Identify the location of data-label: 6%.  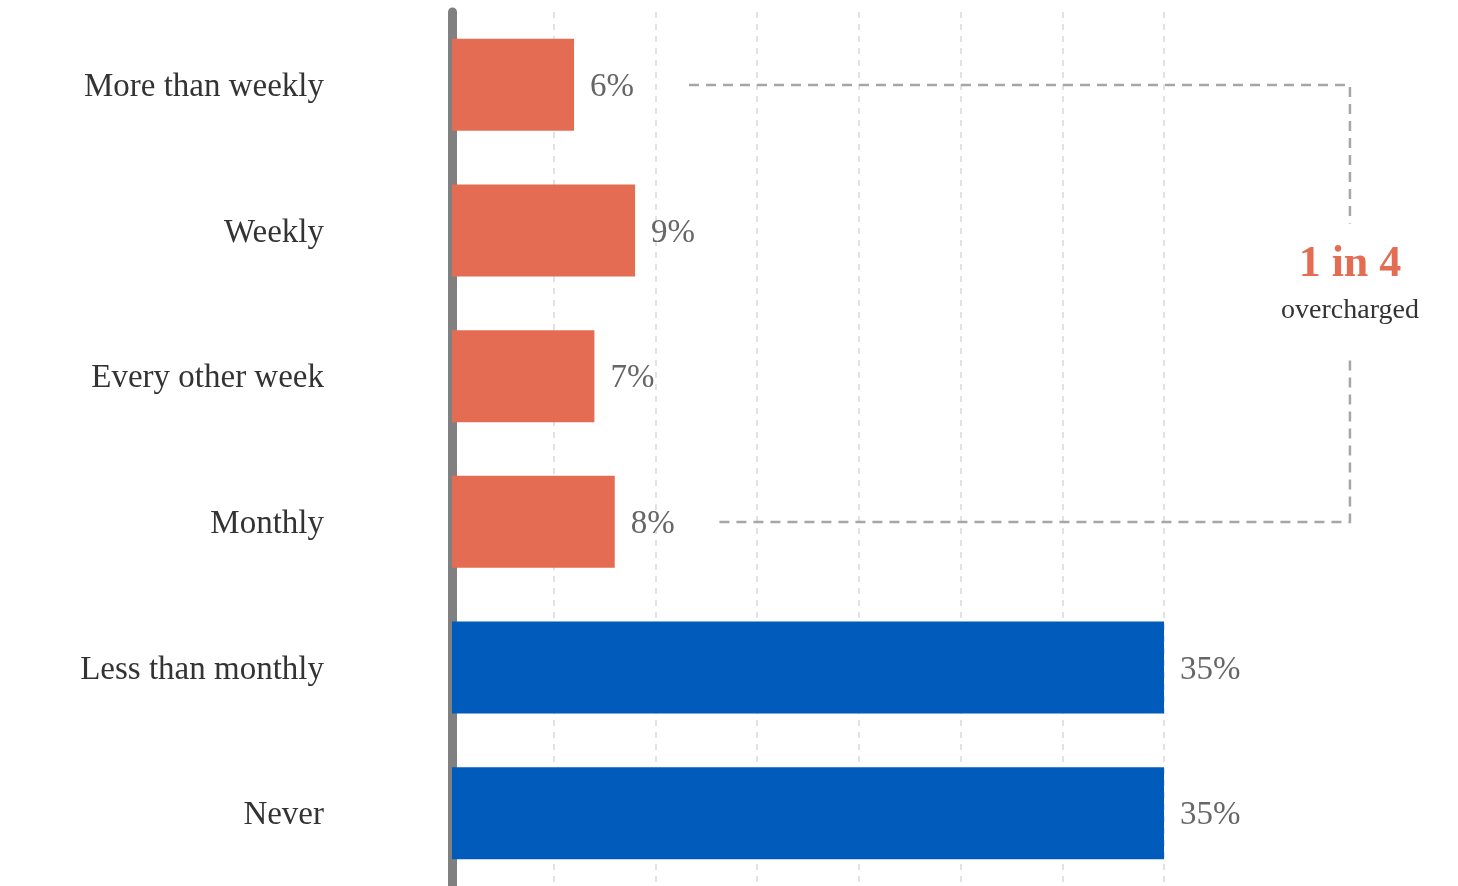
(612, 84).